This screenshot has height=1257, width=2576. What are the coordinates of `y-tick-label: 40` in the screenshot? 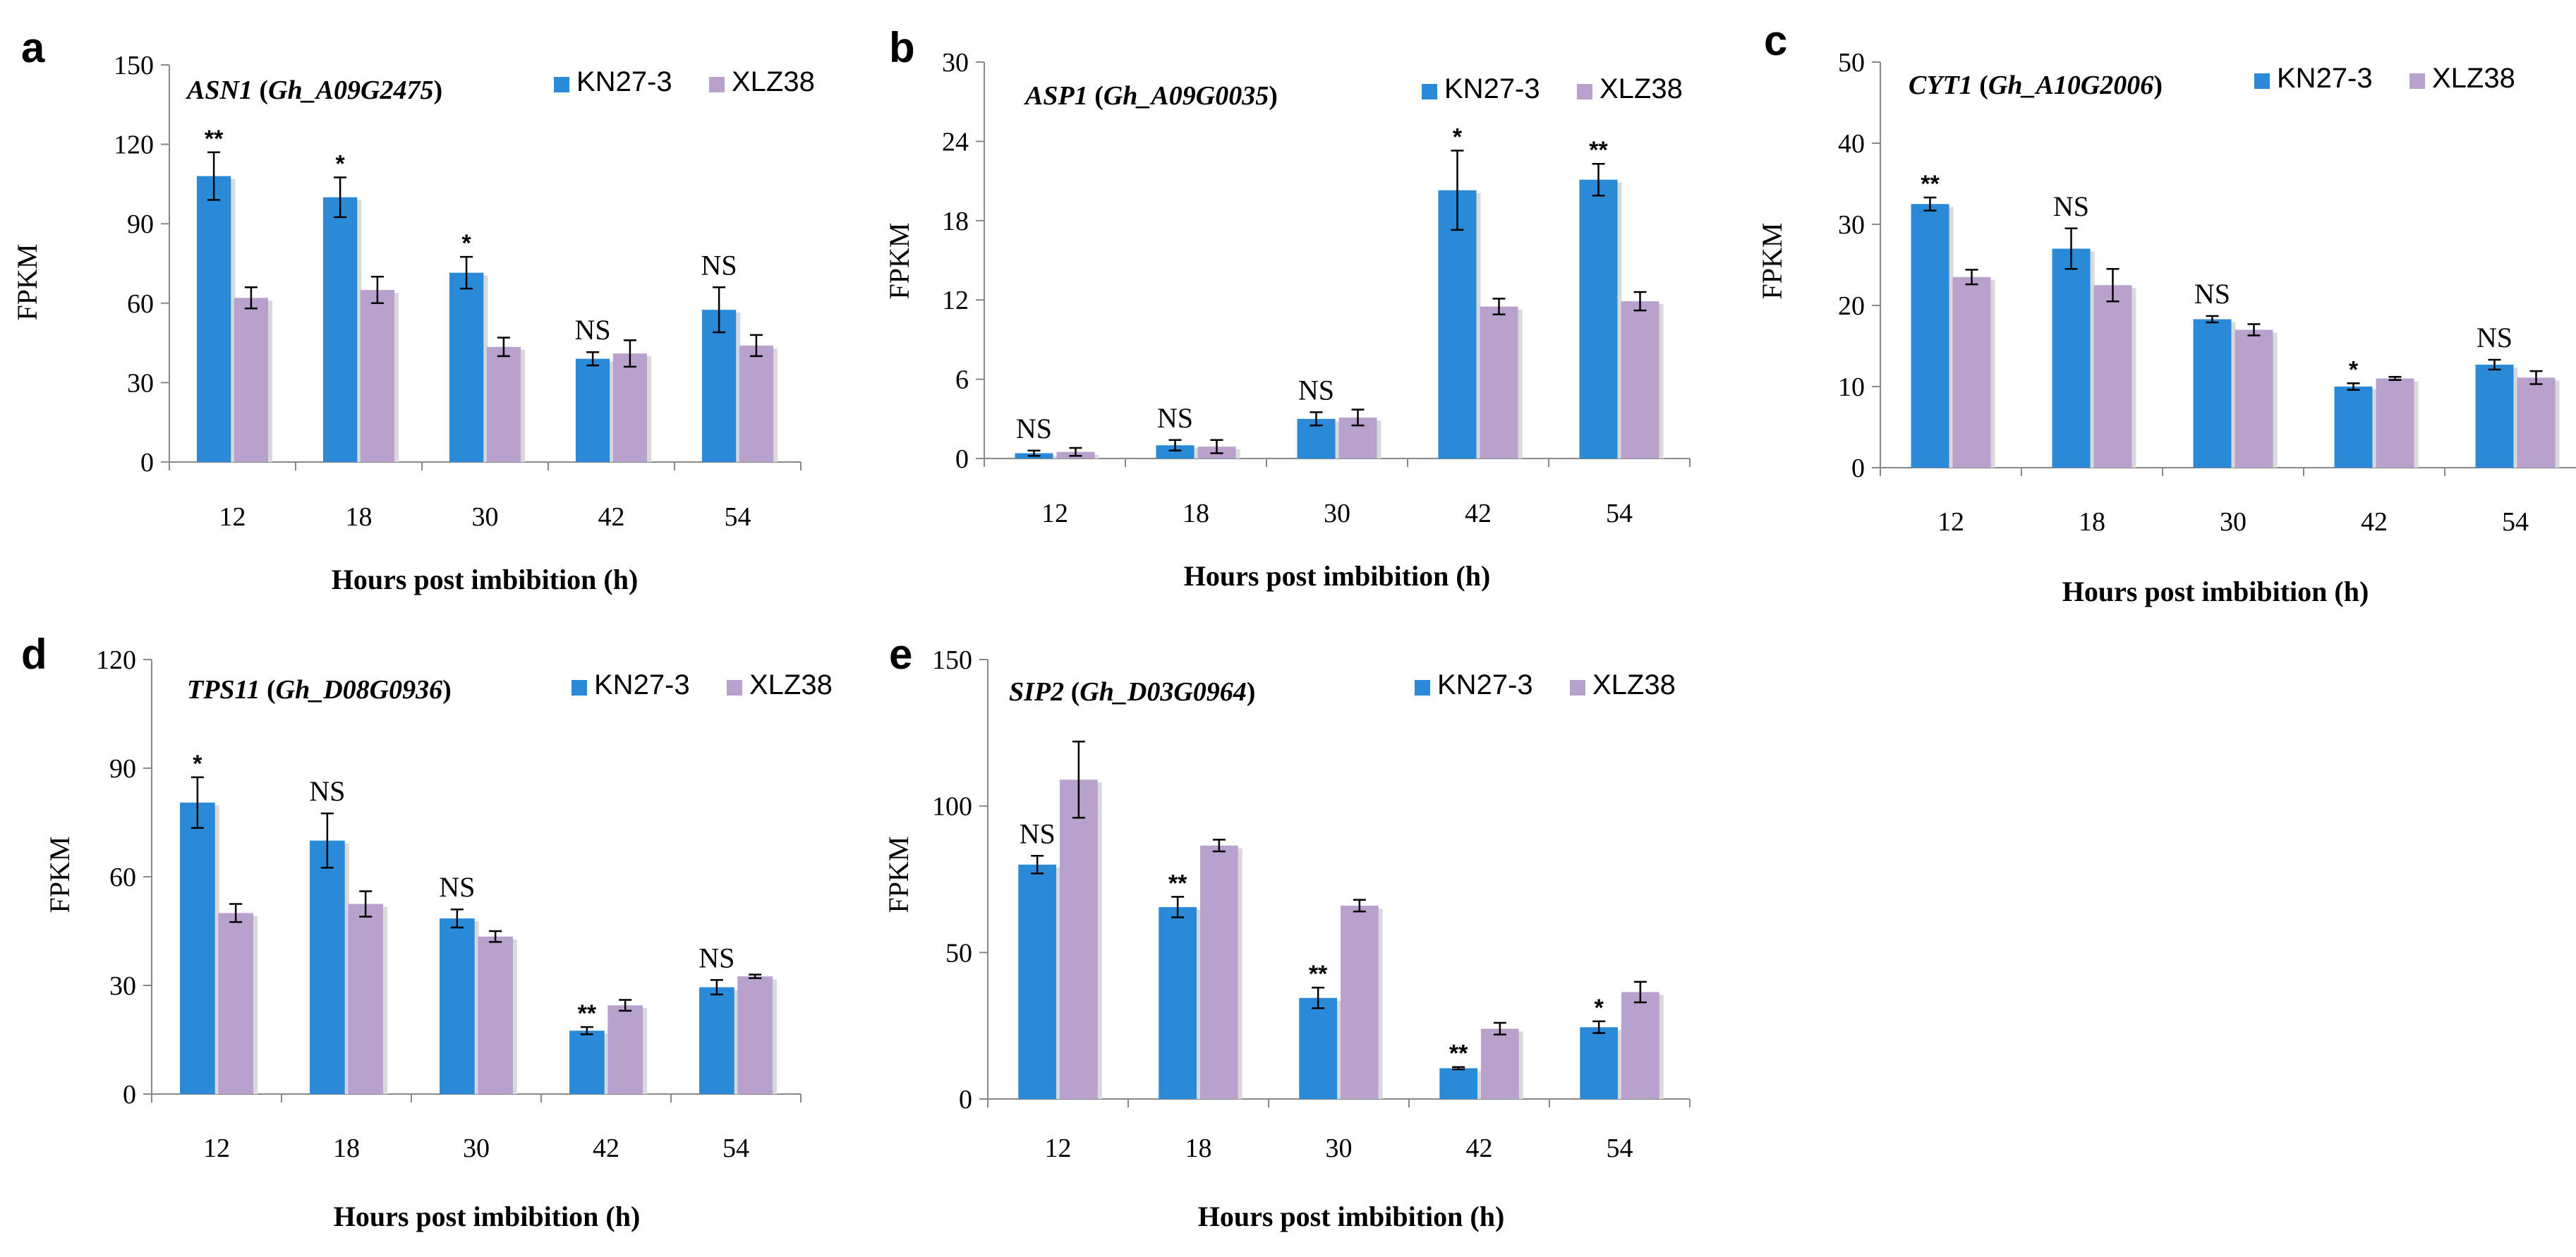 It's located at (1851, 144).